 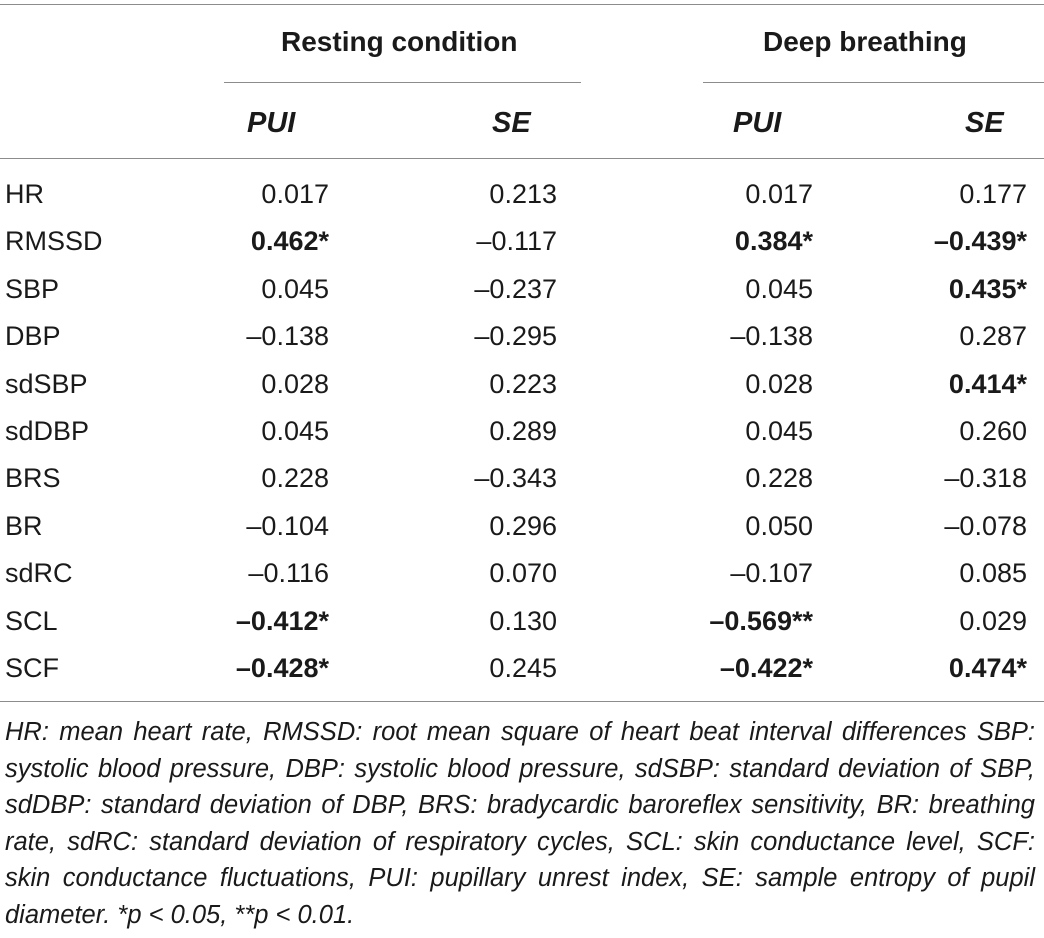 I want to click on resting-pui-cell: 0.017, so click(x=295, y=194).